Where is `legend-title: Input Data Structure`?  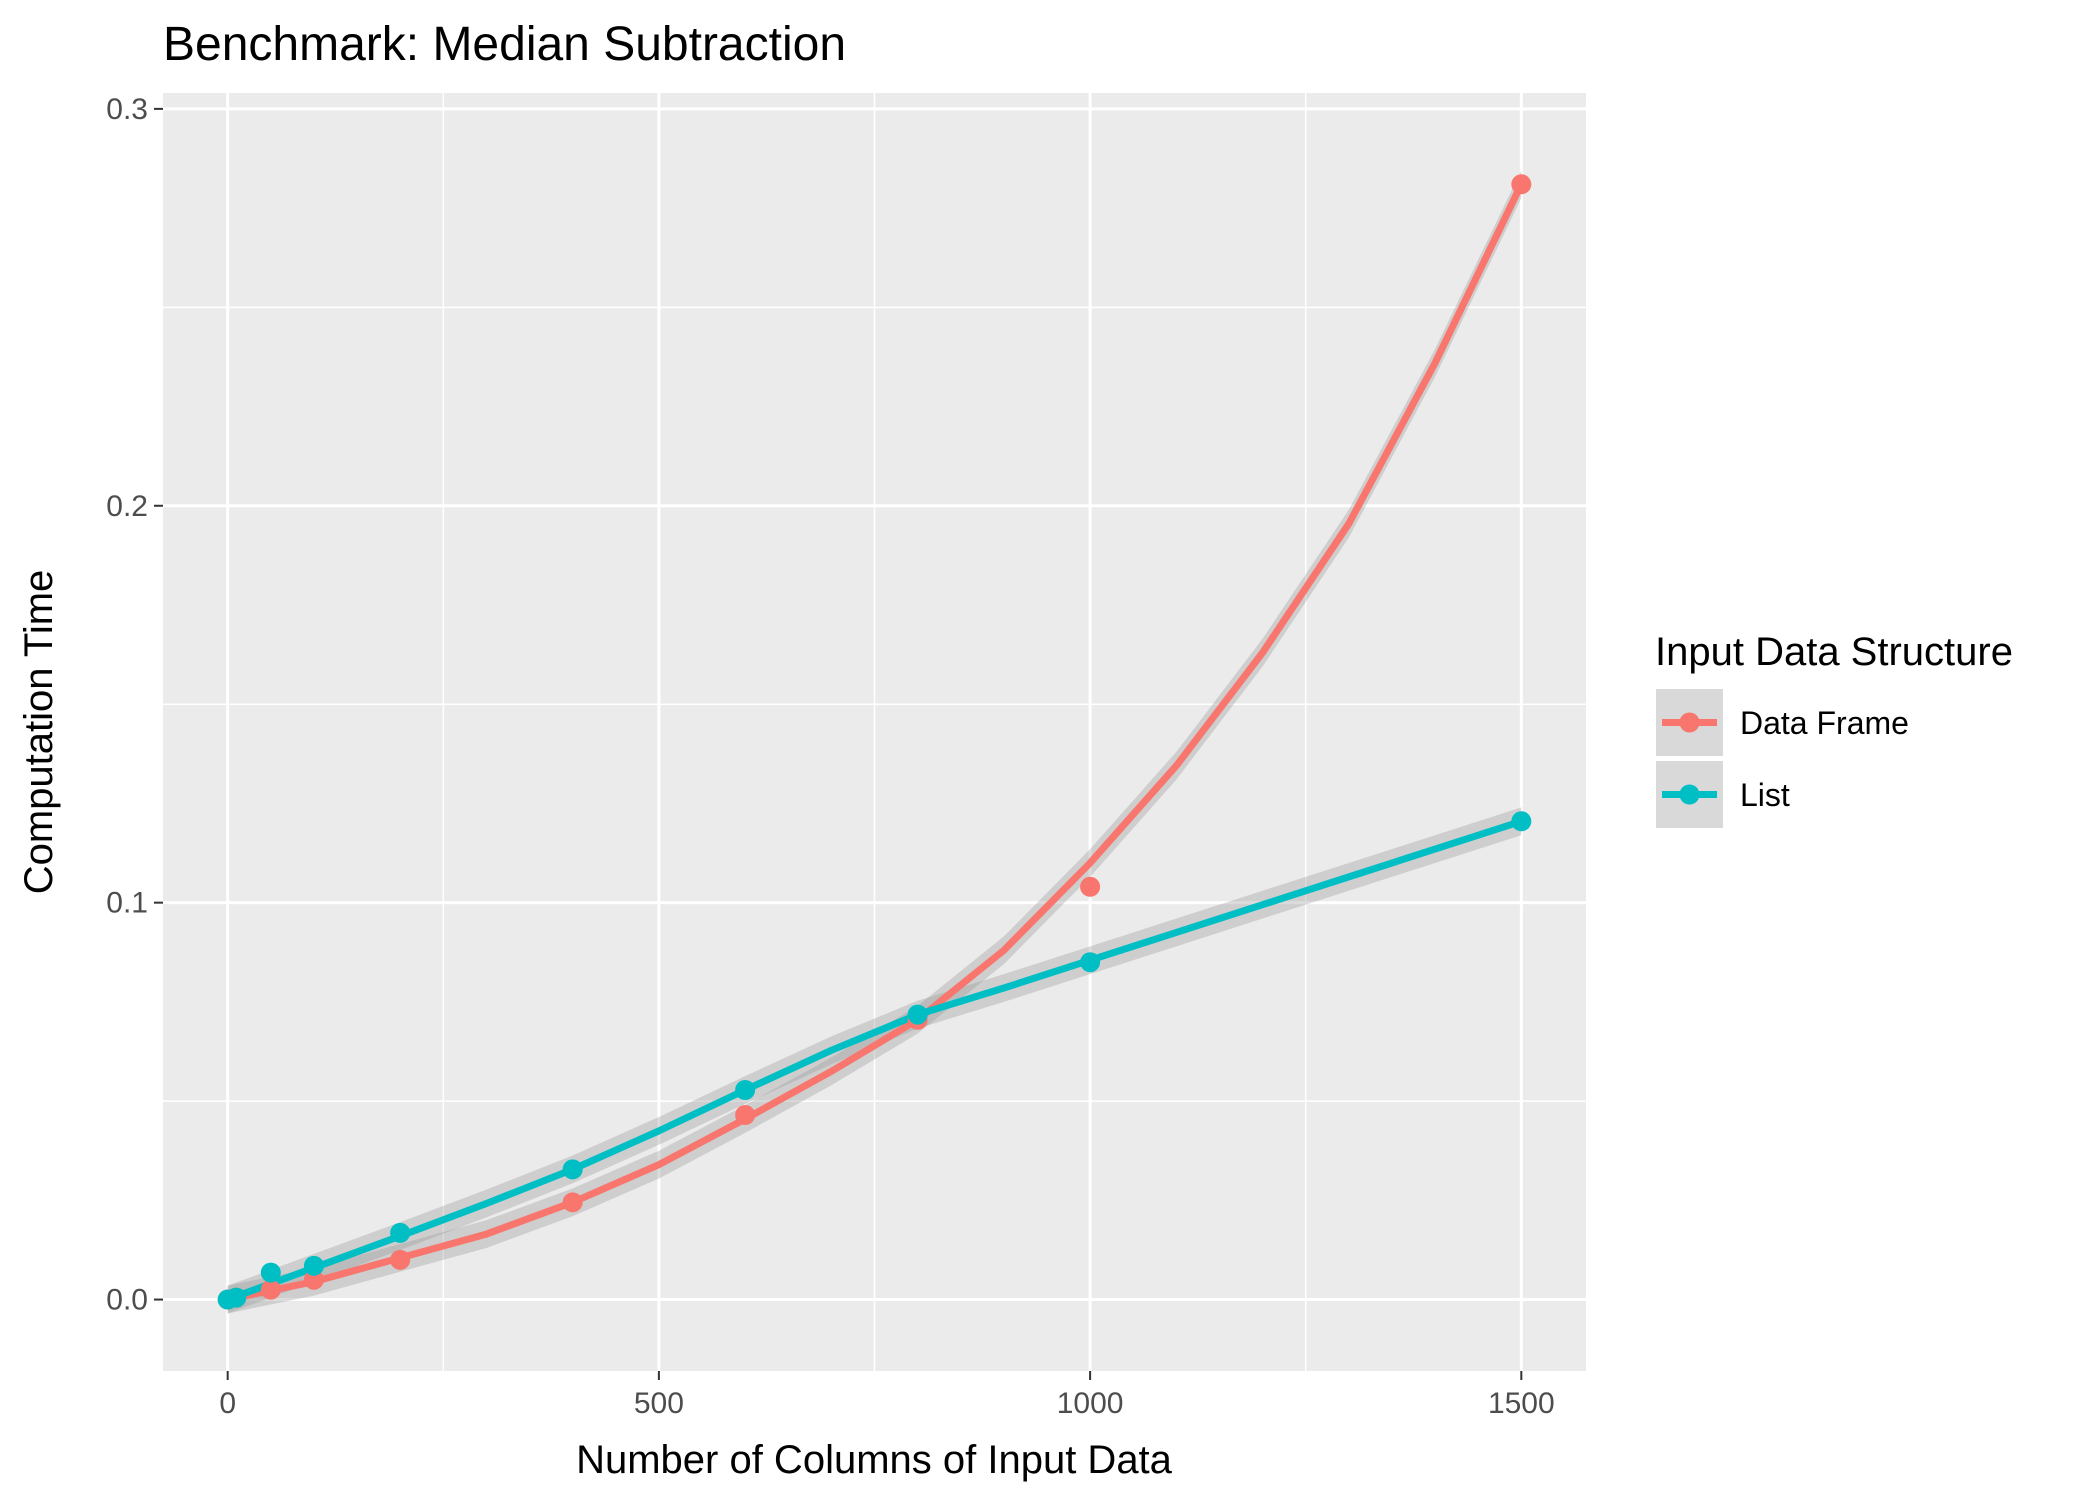
legend-title: Input Data Structure is located at coordinates (1834, 652).